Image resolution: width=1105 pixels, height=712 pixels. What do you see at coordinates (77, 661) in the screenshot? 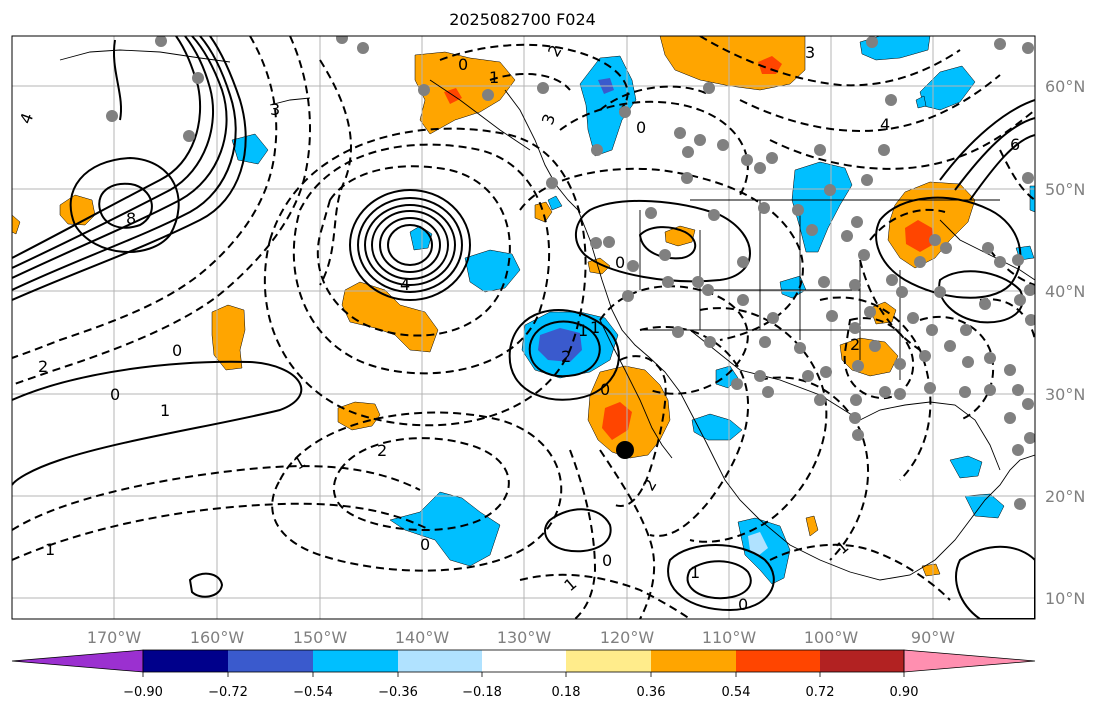
I see `colorbar-min-extension` at bounding box center [77, 661].